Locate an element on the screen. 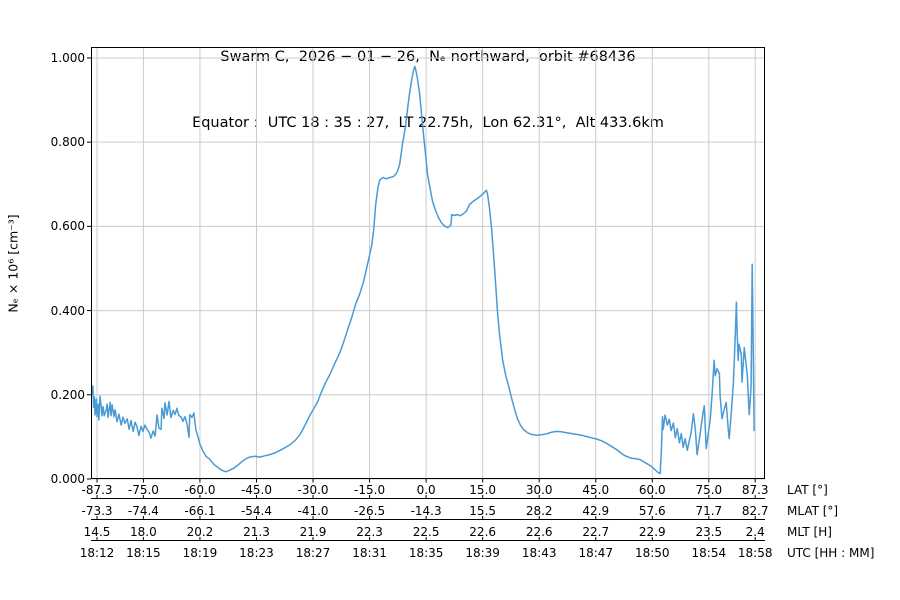 The image size is (900, 600). mlt-tick-label: 2.4 is located at coordinates (755, 531).